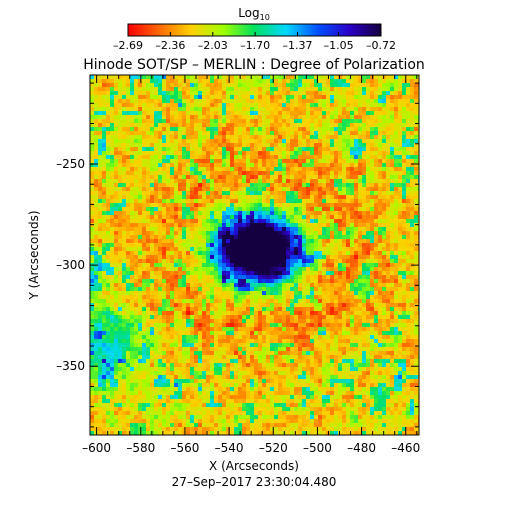 The image size is (508, 512). Describe the element at coordinates (229, 448) in the screenshot. I see `x-tick-label: –540` at that location.